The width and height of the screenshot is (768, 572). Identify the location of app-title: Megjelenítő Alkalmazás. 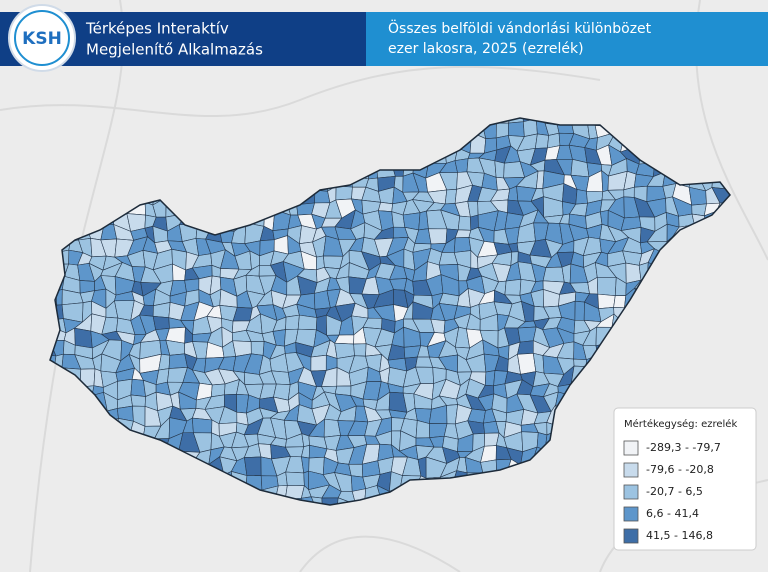
(174, 50).